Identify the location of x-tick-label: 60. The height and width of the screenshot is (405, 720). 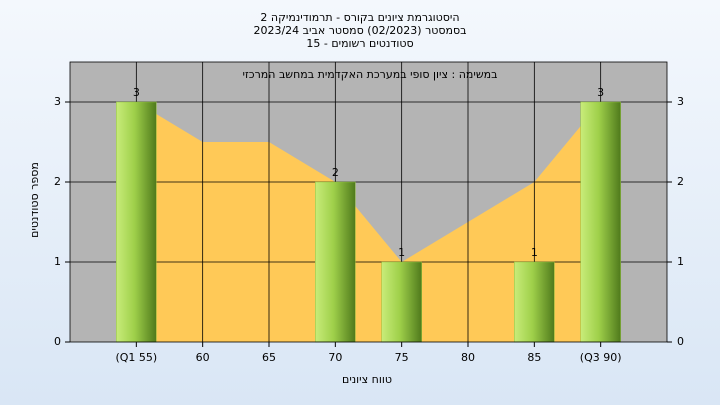
(203, 357).